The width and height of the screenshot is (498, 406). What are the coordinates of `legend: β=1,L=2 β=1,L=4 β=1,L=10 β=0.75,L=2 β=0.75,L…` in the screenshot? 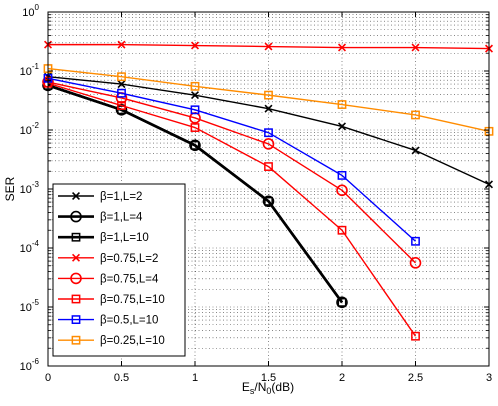 It's located at (119, 270).